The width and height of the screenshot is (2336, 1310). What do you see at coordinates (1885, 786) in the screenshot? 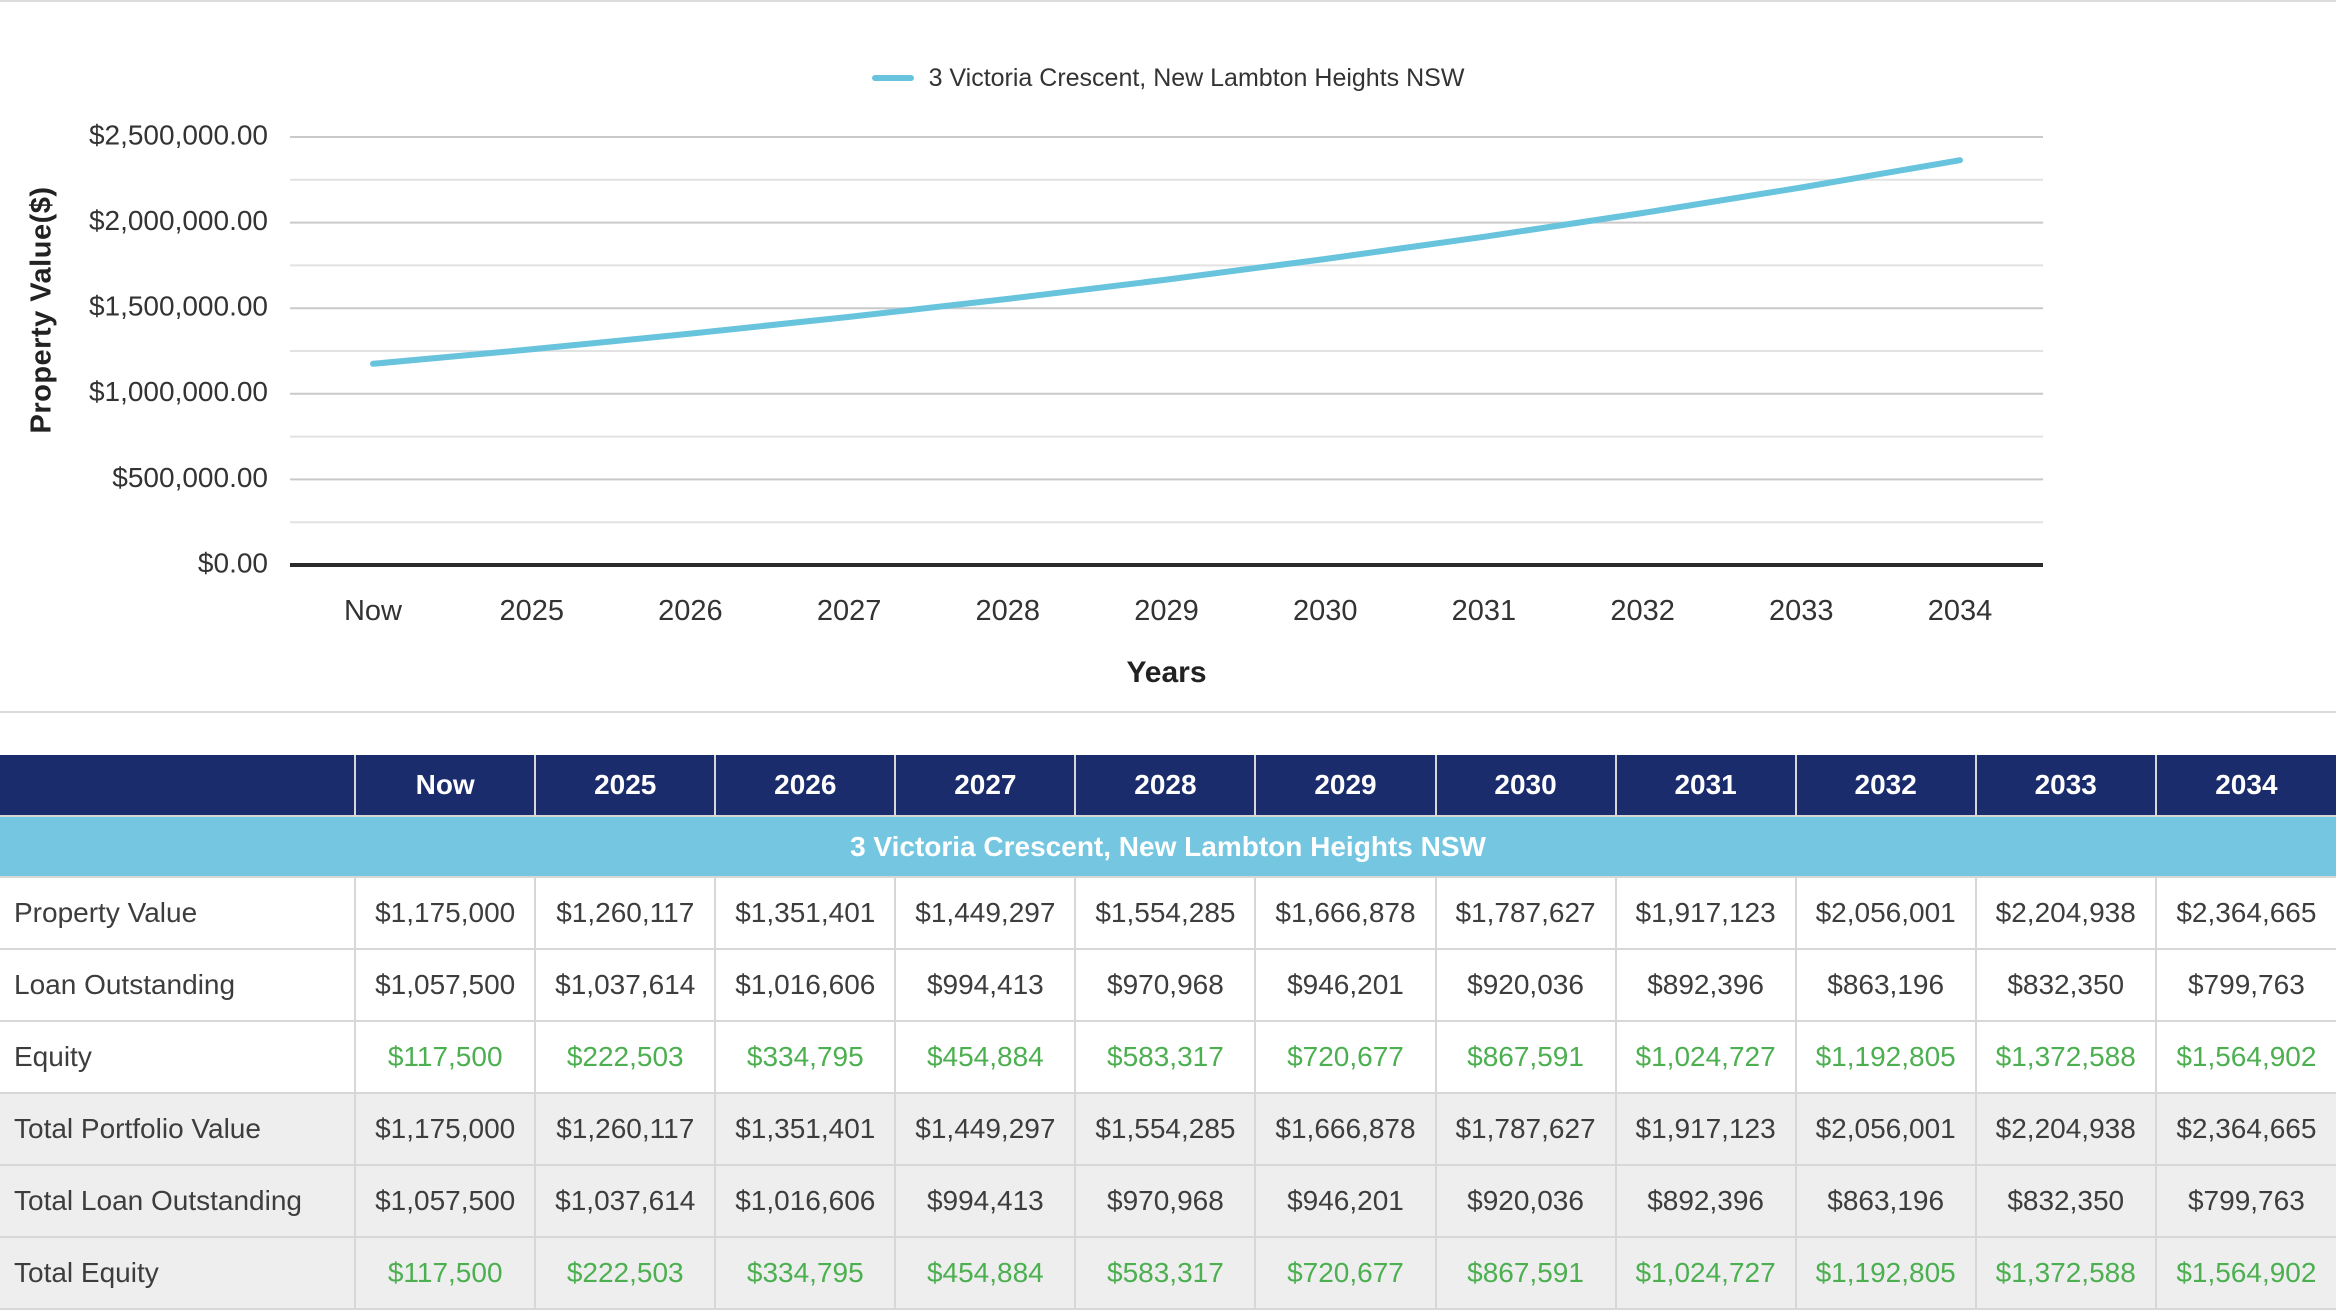
I see `header-cell-year: 2032` at bounding box center [1885, 786].